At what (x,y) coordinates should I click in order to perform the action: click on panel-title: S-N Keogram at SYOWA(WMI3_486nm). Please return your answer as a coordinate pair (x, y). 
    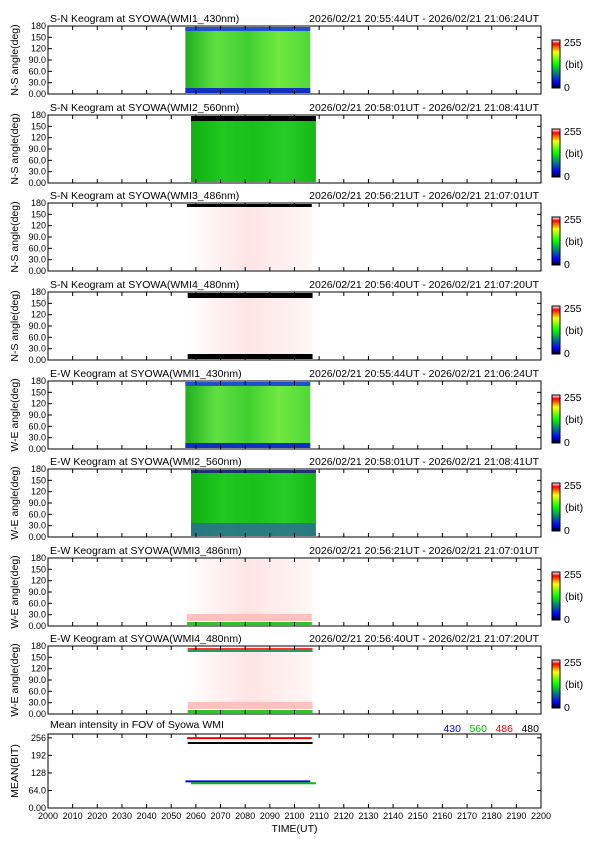
    Looking at the image, I should click on (144, 196).